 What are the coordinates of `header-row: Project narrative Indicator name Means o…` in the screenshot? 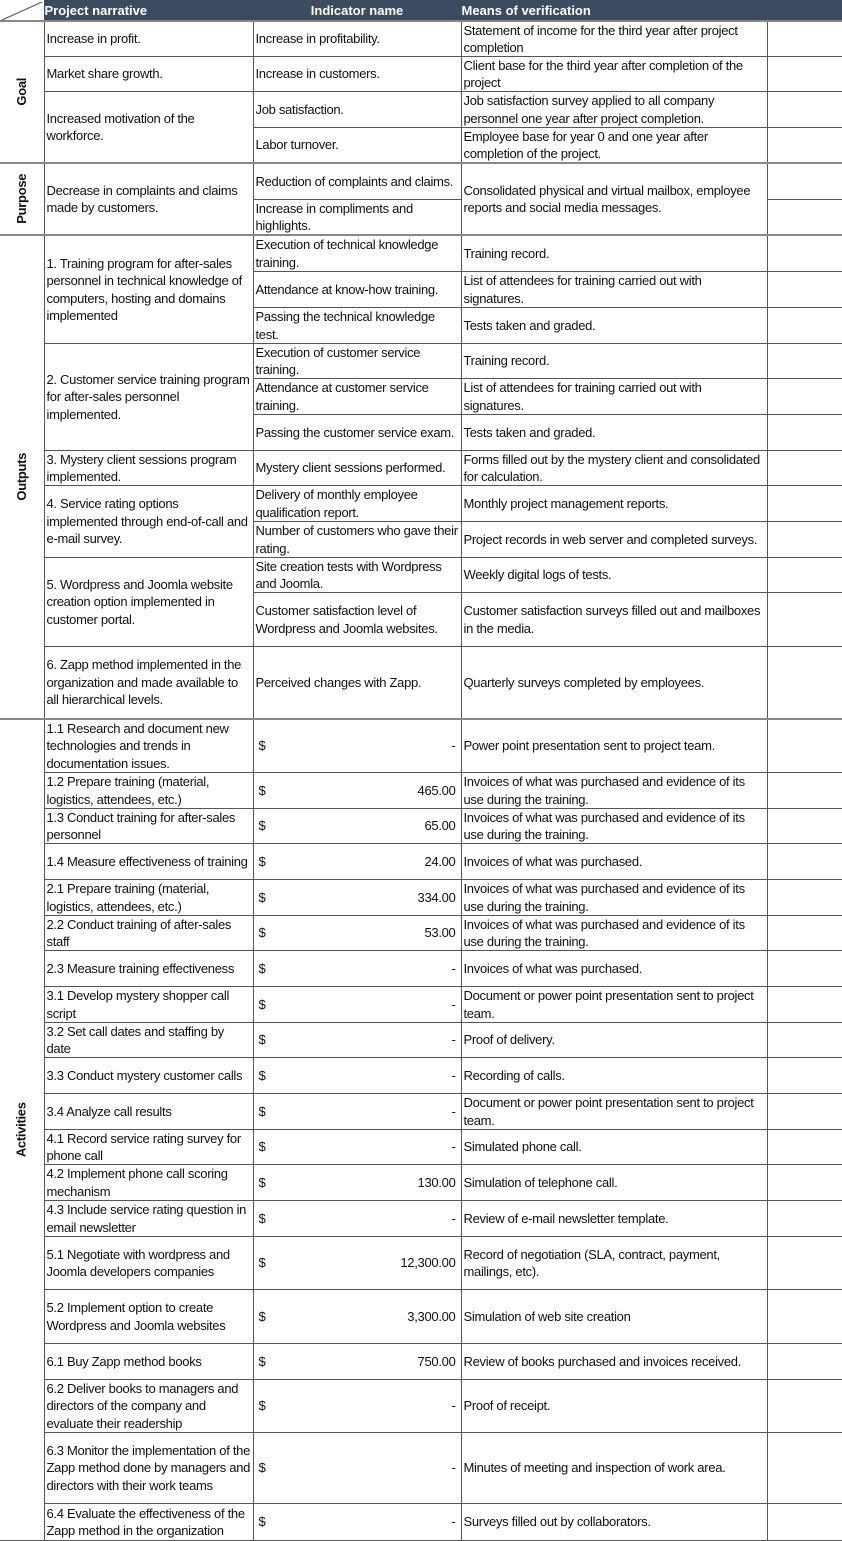 It's located at (421, 11).